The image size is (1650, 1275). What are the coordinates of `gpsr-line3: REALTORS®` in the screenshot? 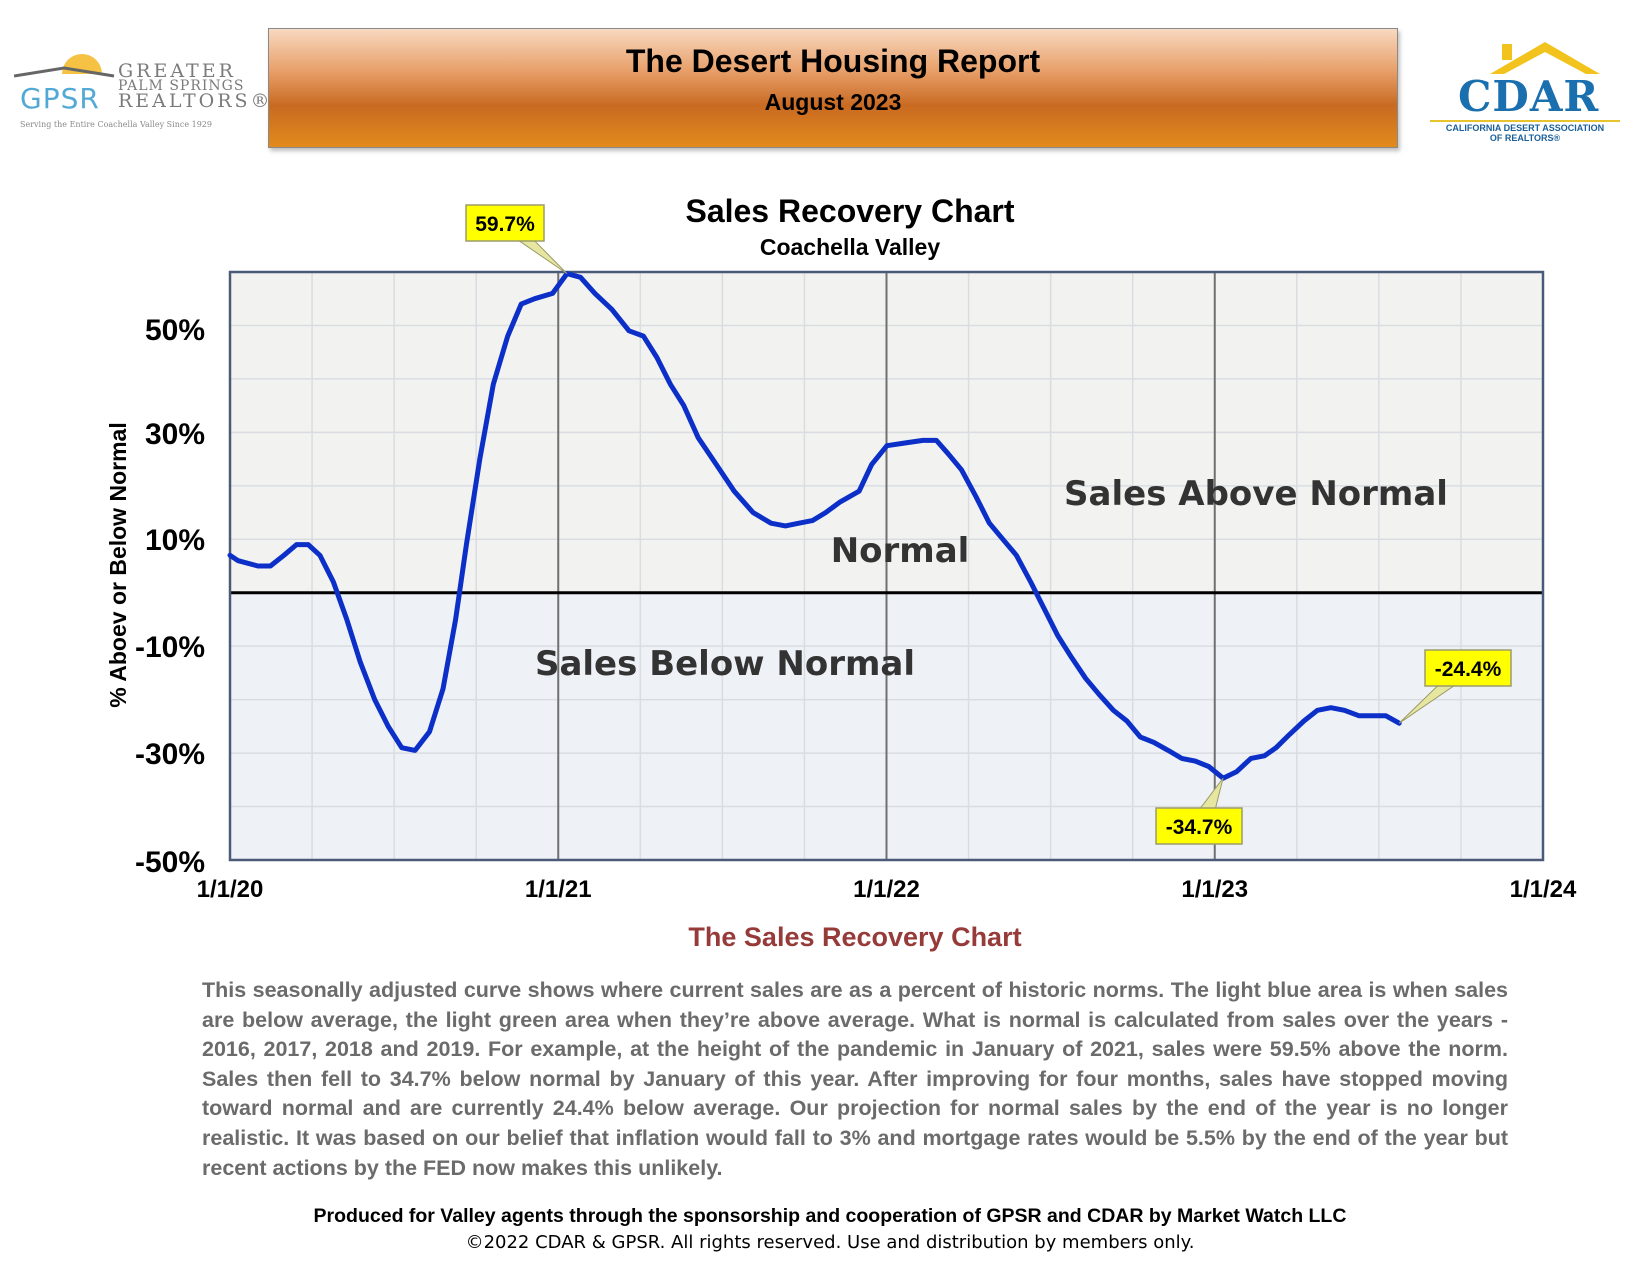 It's located at (195, 101).